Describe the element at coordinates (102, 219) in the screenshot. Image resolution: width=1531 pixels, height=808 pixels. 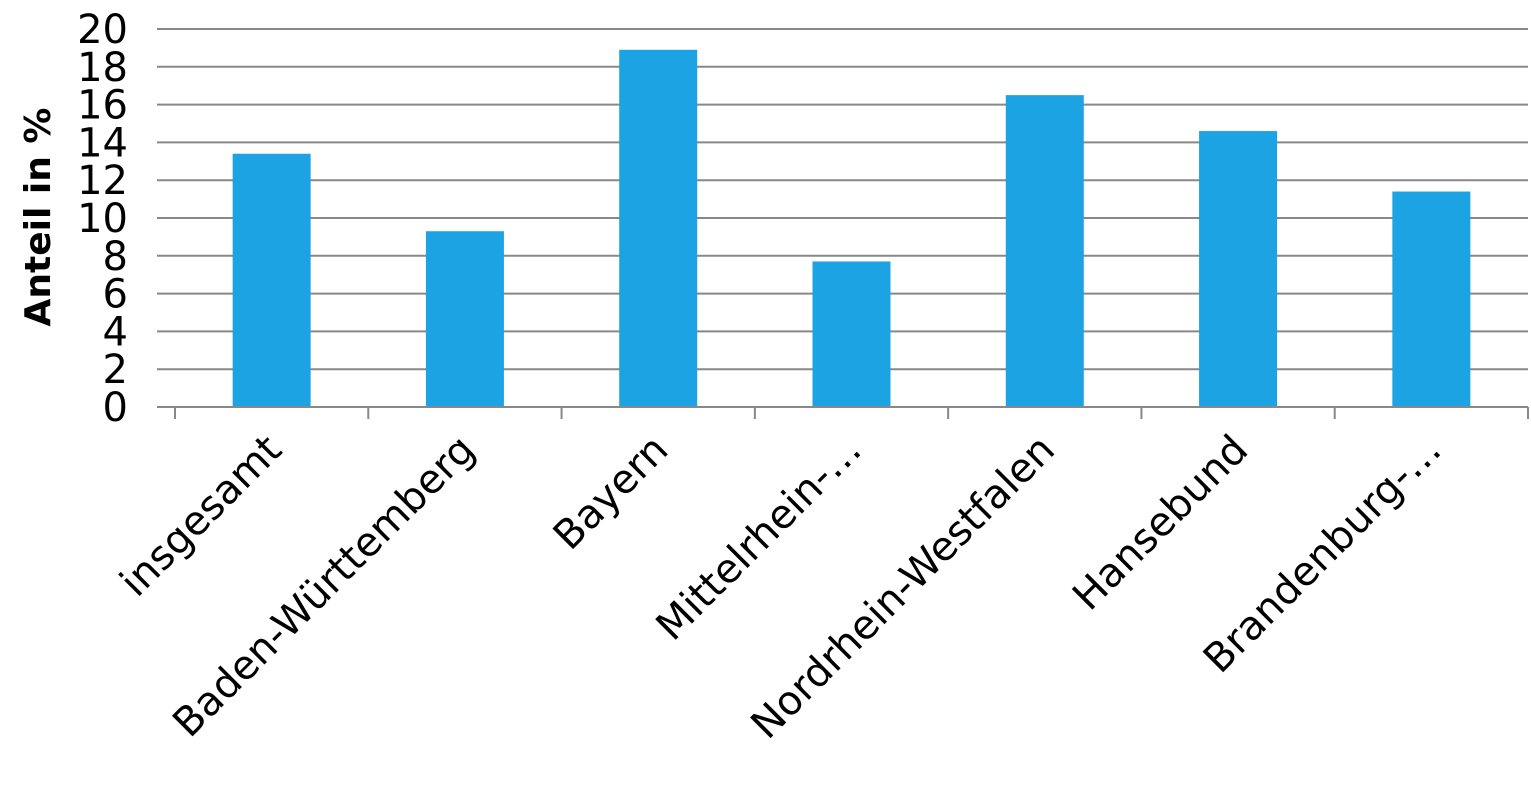
I see `y-tick-label: 10` at that location.